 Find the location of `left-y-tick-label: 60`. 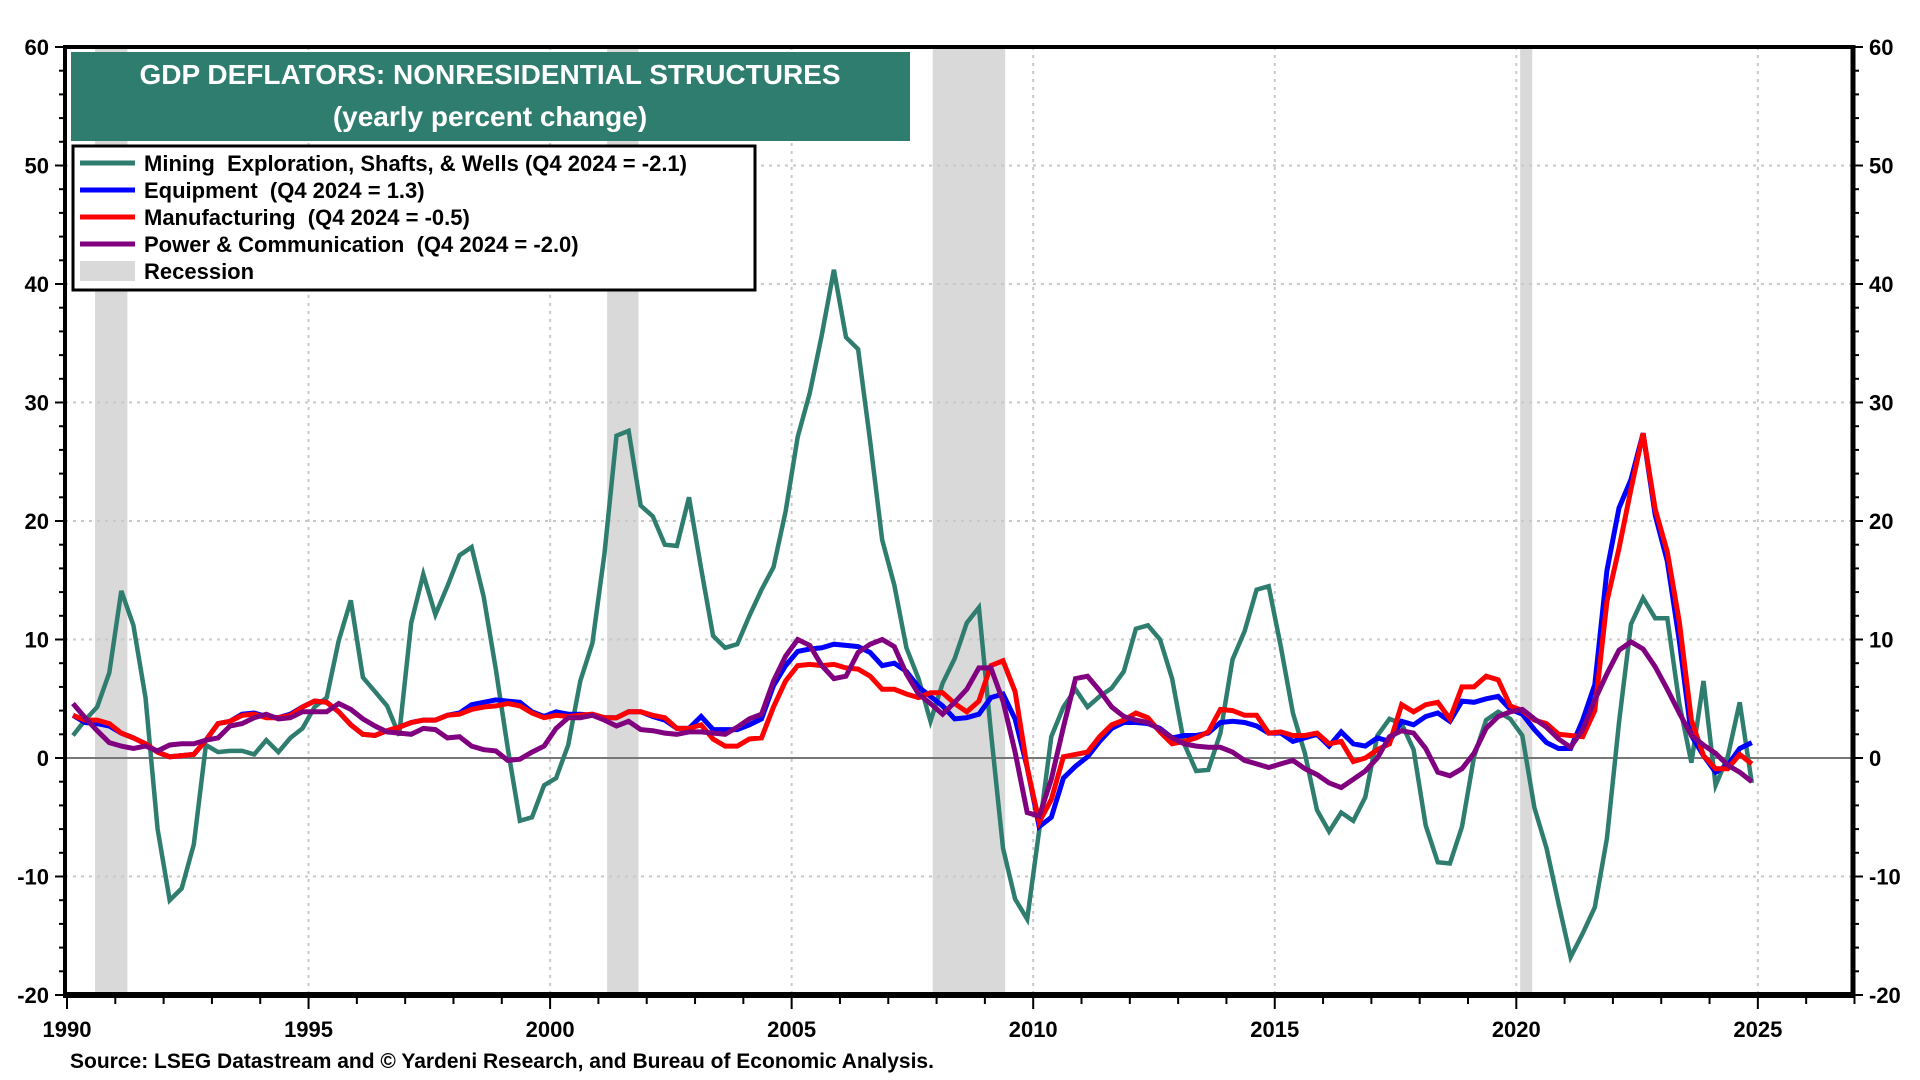

left-y-tick-label: 60 is located at coordinates (37, 47).